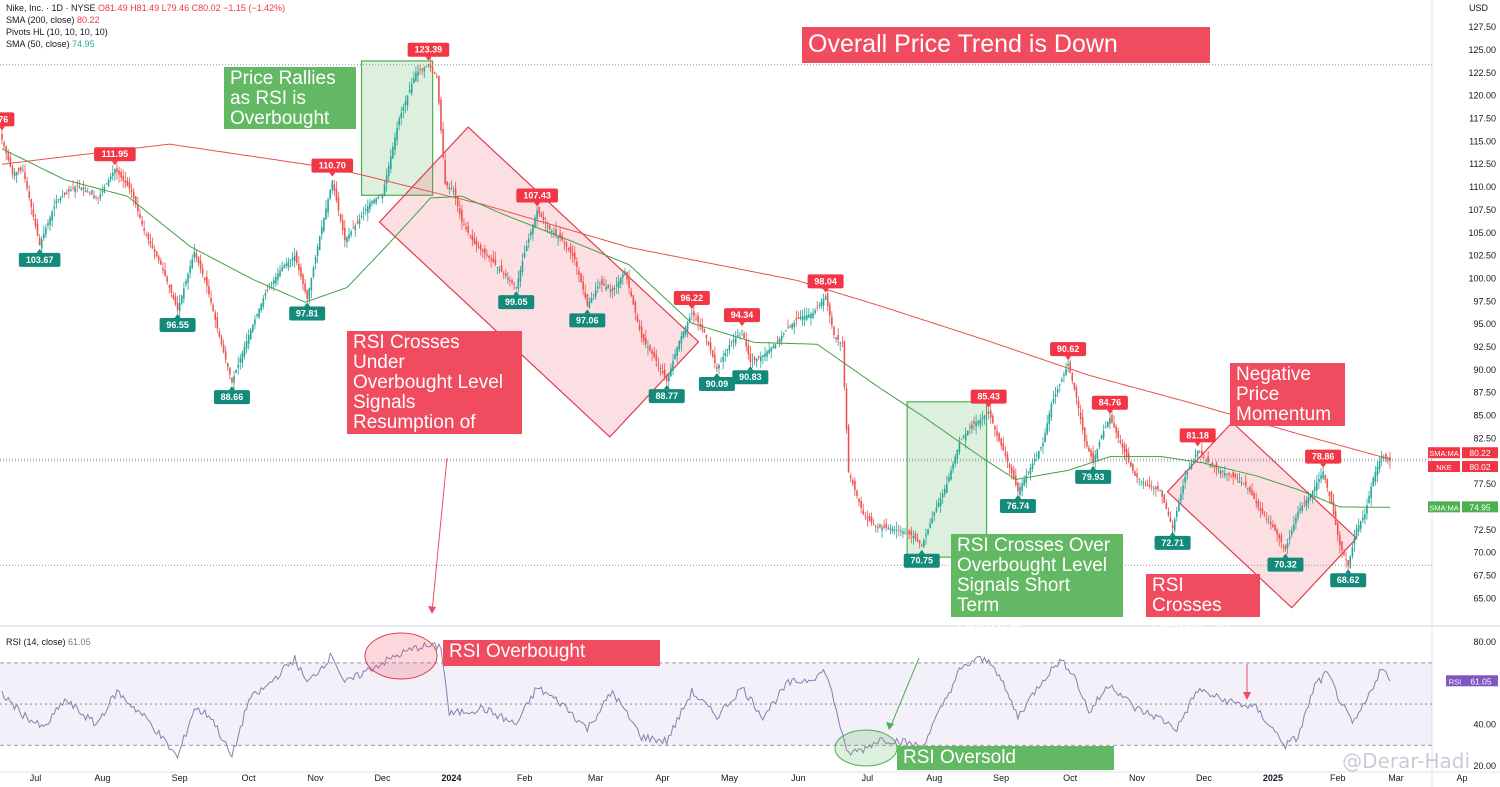  I want to click on pivot-low-label: 68.62, so click(1348, 580).